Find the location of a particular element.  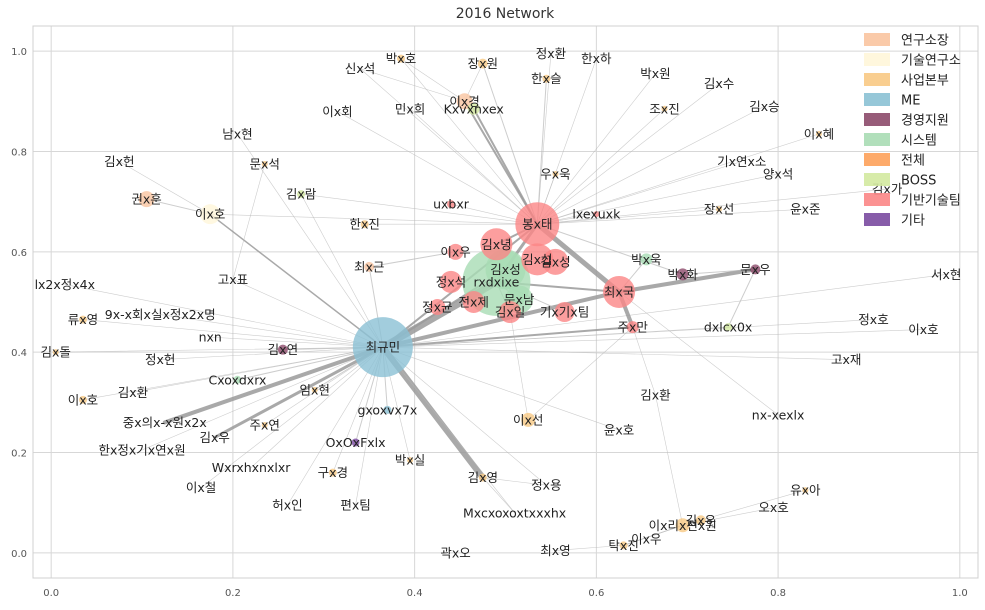

node-label: 김x녕 is located at coordinates (496, 244).